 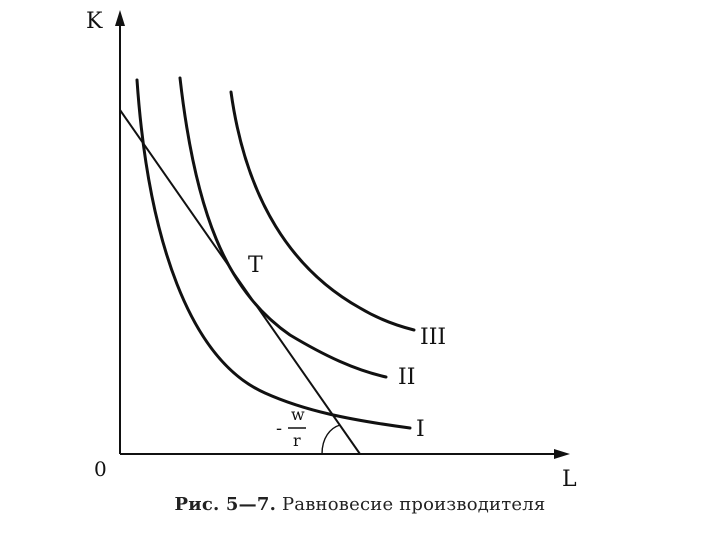 What do you see at coordinates (562, 454) in the screenshot?
I see `x-axis-arrow` at bounding box center [562, 454].